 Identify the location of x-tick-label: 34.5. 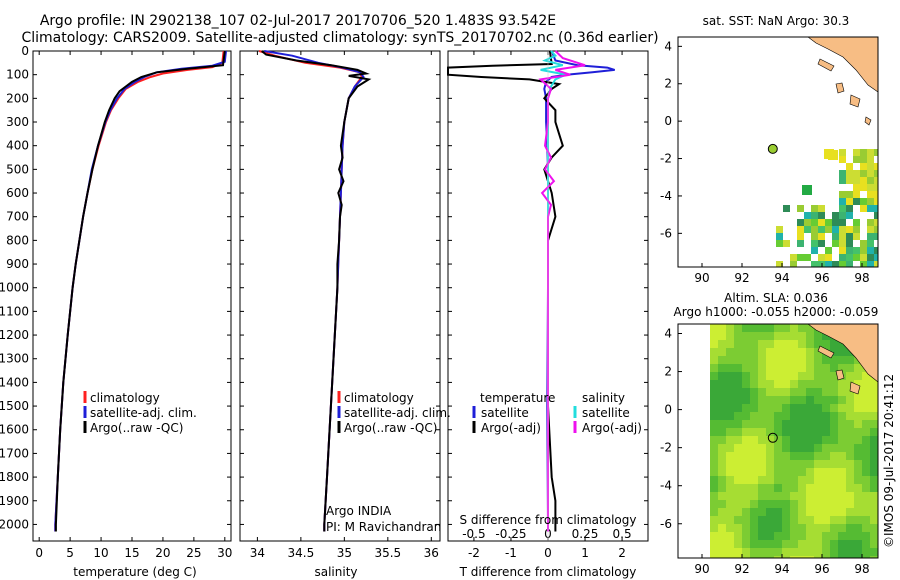
(301, 553).